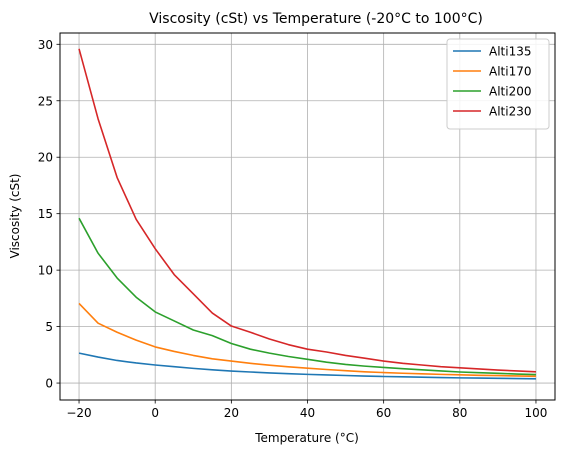 The height and width of the screenshot is (455, 562). What do you see at coordinates (459, 413) in the screenshot?
I see `x-tick-label: 80` at bounding box center [459, 413].